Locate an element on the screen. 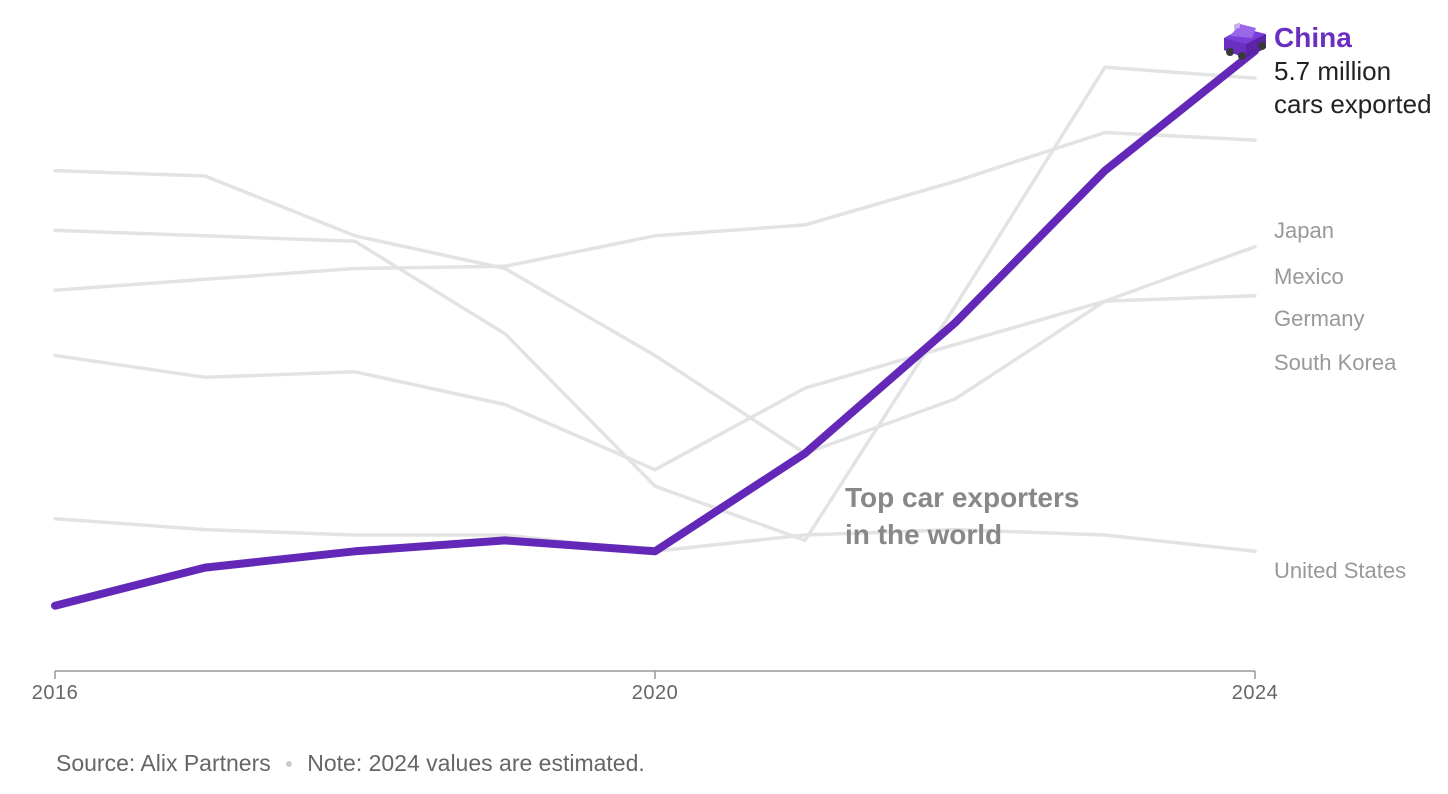 This screenshot has height=794, width=1448. series-label-south-korea: South Korea is located at coordinates (1335, 362).